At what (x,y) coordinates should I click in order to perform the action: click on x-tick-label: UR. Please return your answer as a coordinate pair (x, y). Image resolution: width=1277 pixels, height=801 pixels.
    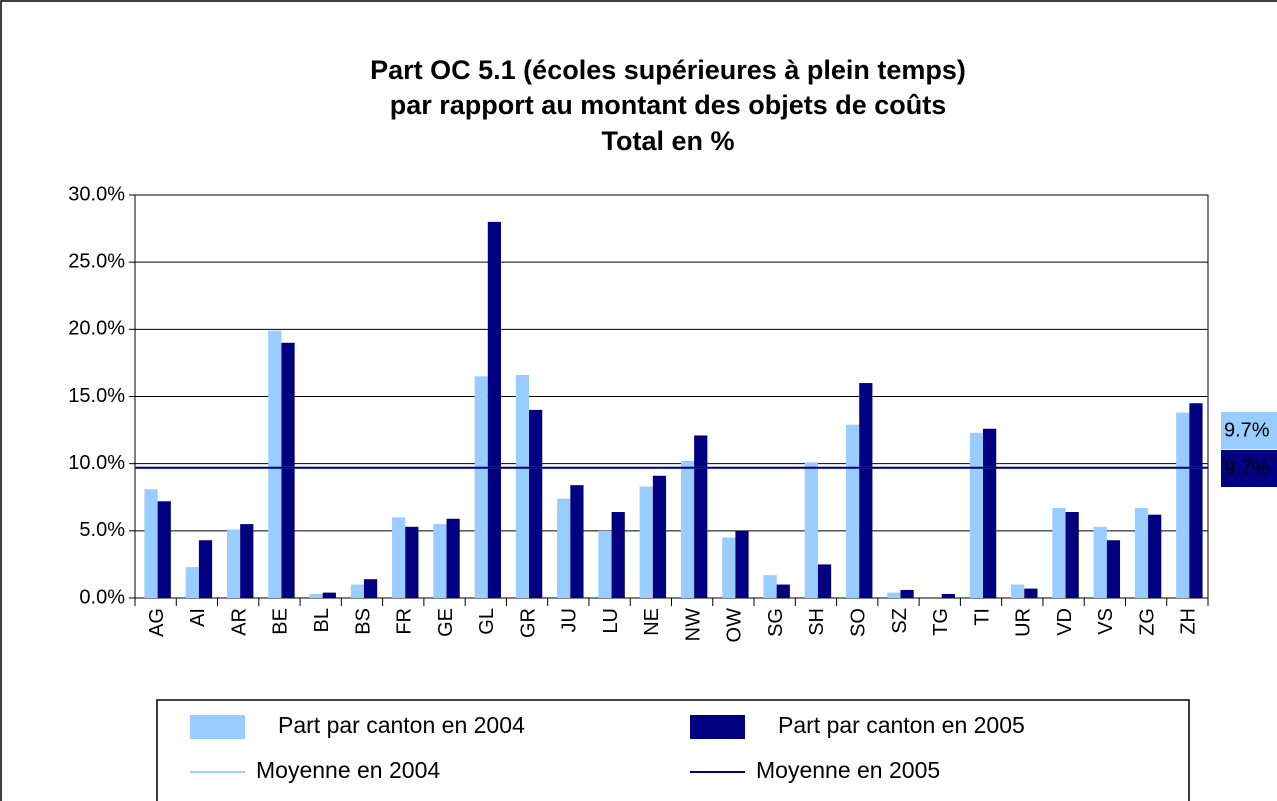
    Looking at the image, I should click on (1024, 622).